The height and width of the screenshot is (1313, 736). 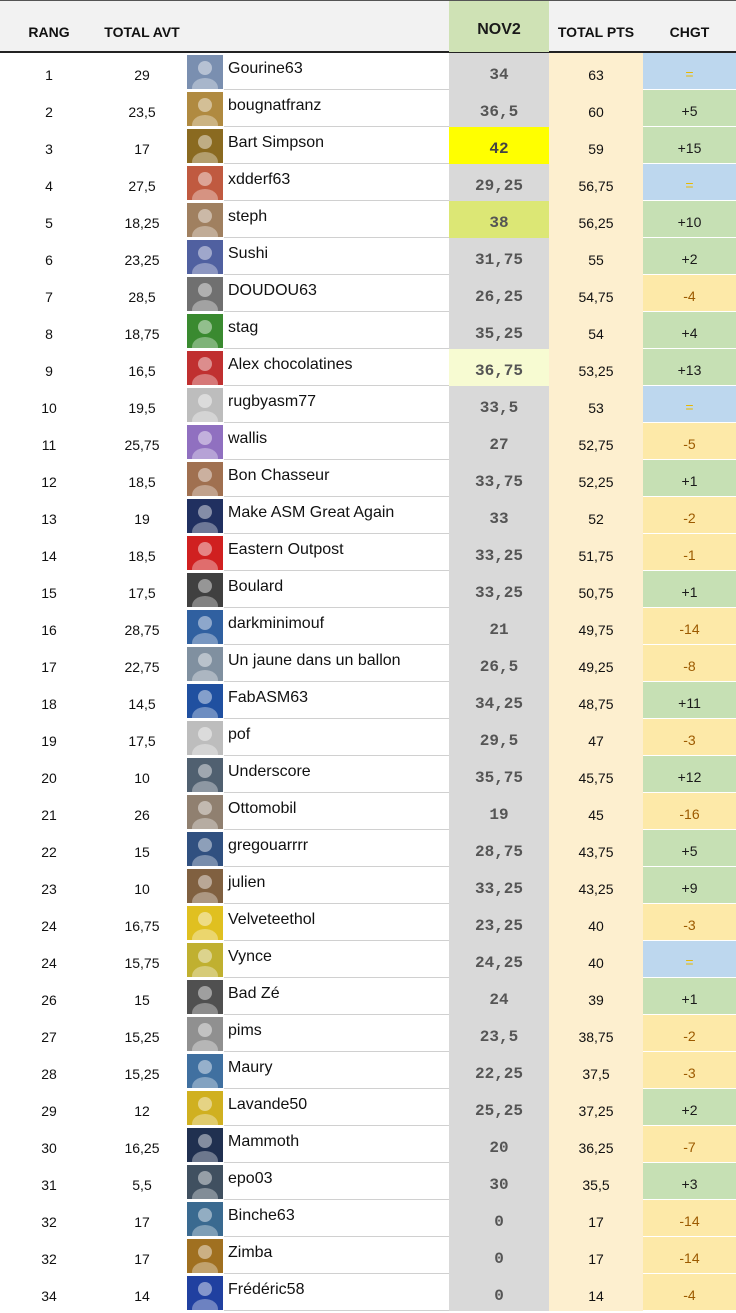 What do you see at coordinates (49, 851) in the screenshot?
I see `rank-cell: 22` at bounding box center [49, 851].